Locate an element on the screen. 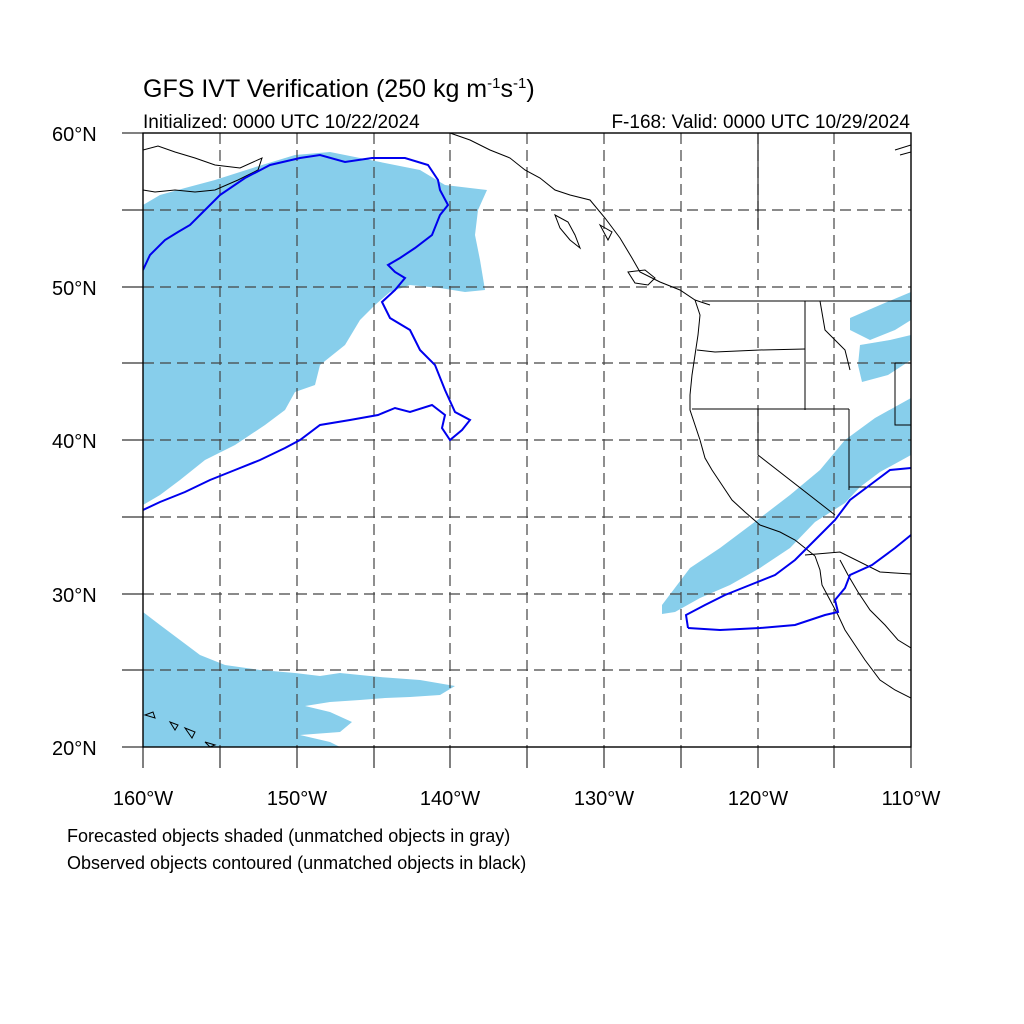  lon-label-160w: 160°W is located at coordinates (143, 799).